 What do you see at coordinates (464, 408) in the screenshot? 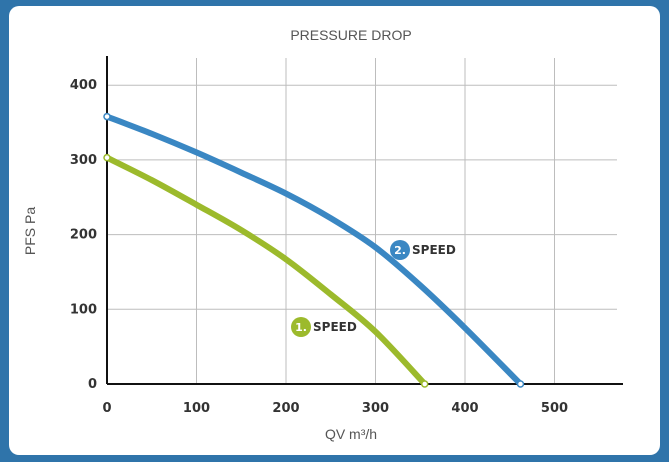
I see `x-tick-label: 400` at bounding box center [464, 408].